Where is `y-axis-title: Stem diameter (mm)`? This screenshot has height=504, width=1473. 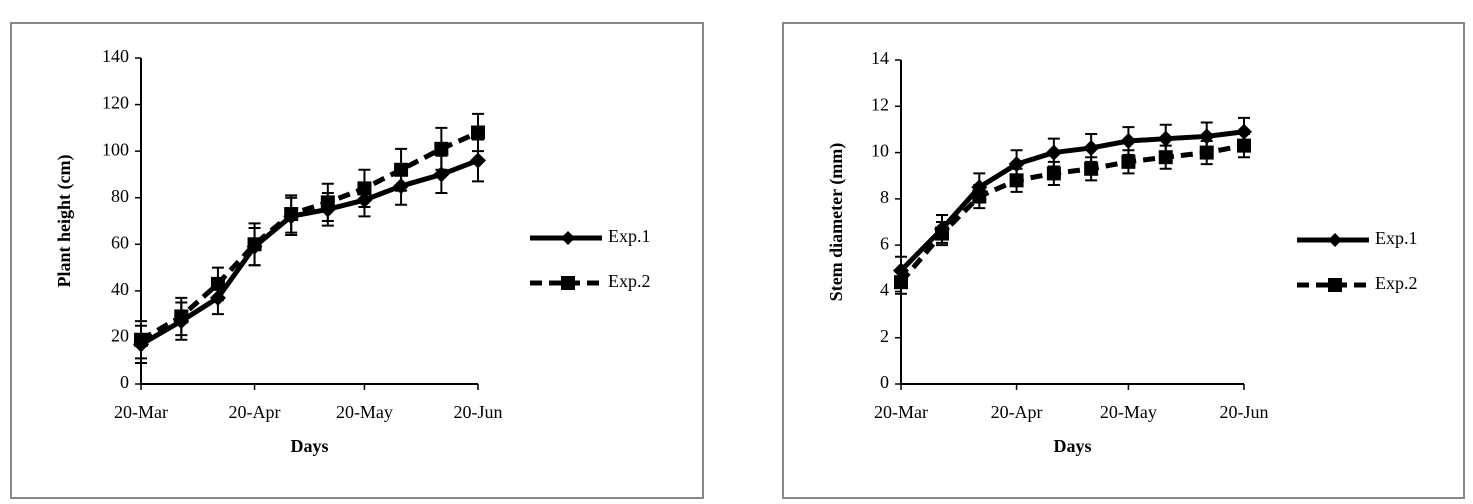
y-axis-title: Stem diameter (mm) is located at coordinates (836, 222).